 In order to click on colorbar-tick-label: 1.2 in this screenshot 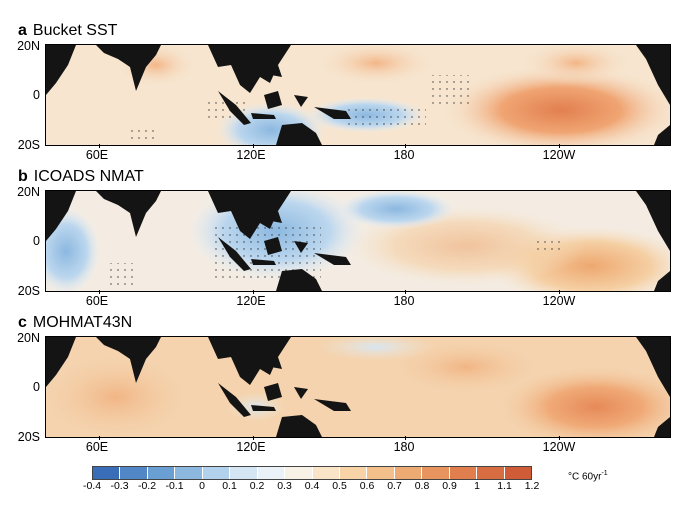, I will do `click(532, 486)`.